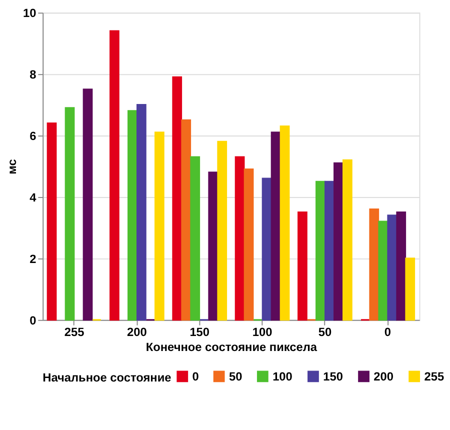 Image resolution: width=450 pixels, height=430 pixels. Describe the element at coordinates (33, 197) in the screenshot. I see `y-tick-label: 4` at that location.